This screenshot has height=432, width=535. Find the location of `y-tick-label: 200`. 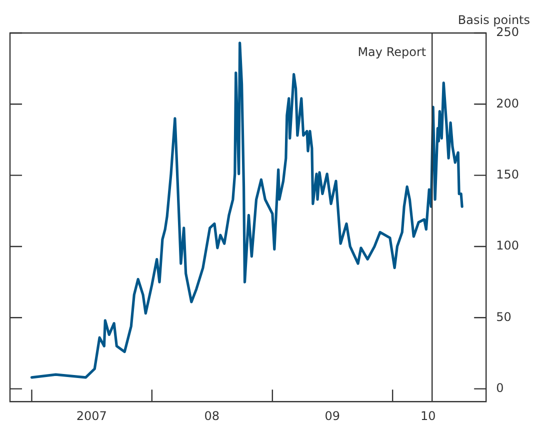

y-tick-label: 200 is located at coordinates (507, 103).